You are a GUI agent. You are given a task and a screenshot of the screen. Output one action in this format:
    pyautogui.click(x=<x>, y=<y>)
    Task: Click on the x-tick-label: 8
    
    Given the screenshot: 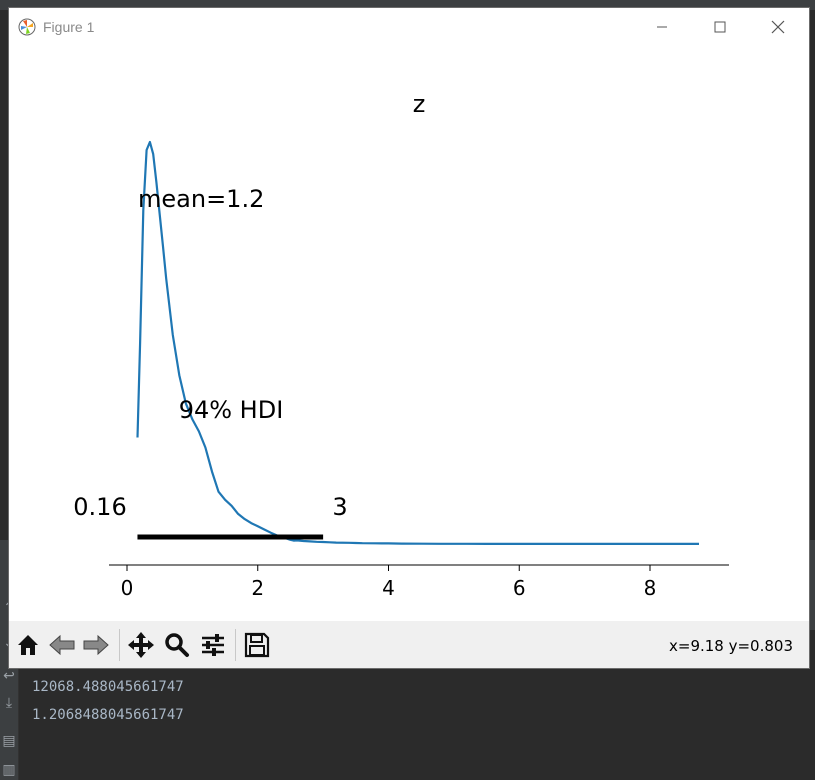 What is the action you would take?
    pyautogui.click(x=650, y=588)
    